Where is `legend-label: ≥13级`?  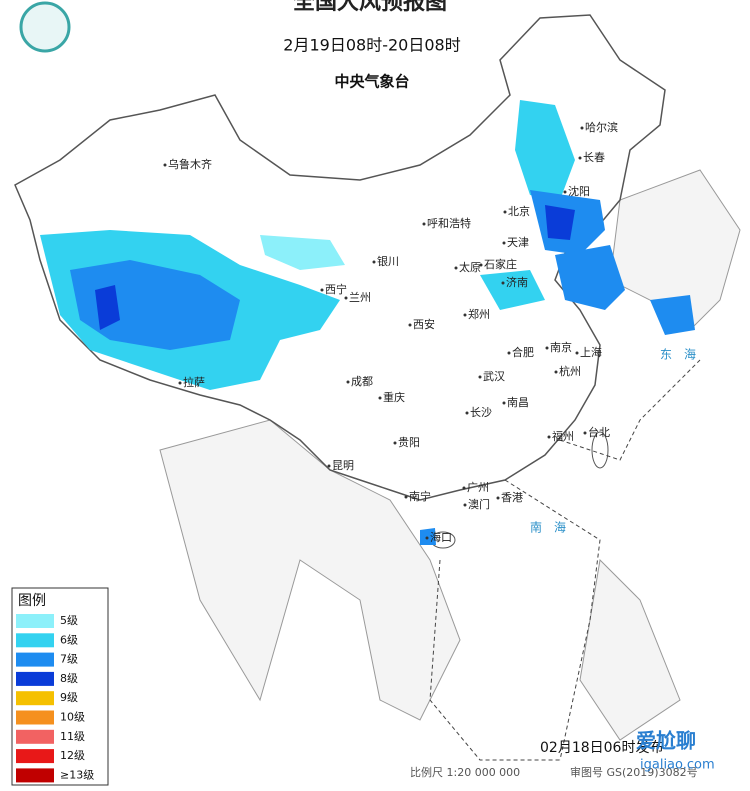
legend-label: ≥13级 is located at coordinates (77, 774).